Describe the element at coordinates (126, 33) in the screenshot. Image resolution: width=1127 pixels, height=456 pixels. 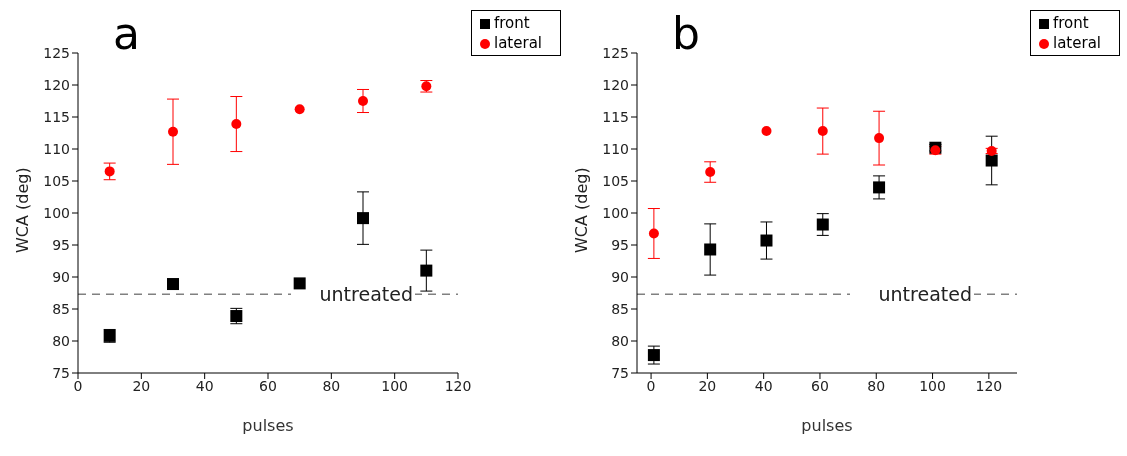
I see `chart-title: a` at that location.